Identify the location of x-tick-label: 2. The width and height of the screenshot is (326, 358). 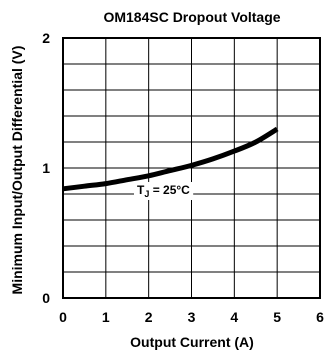
(149, 317).